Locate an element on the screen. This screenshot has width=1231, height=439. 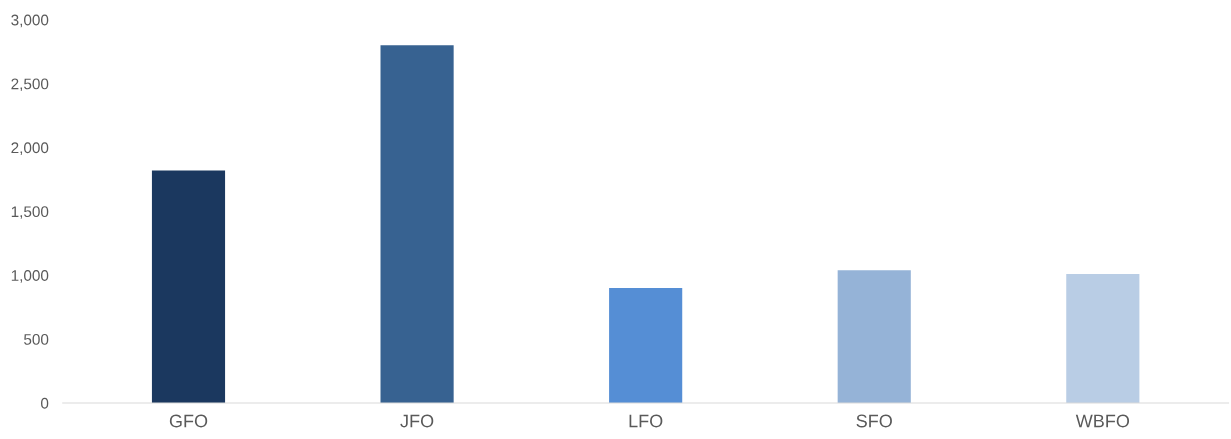
y-tick-label: 1,500 is located at coordinates (30, 212).